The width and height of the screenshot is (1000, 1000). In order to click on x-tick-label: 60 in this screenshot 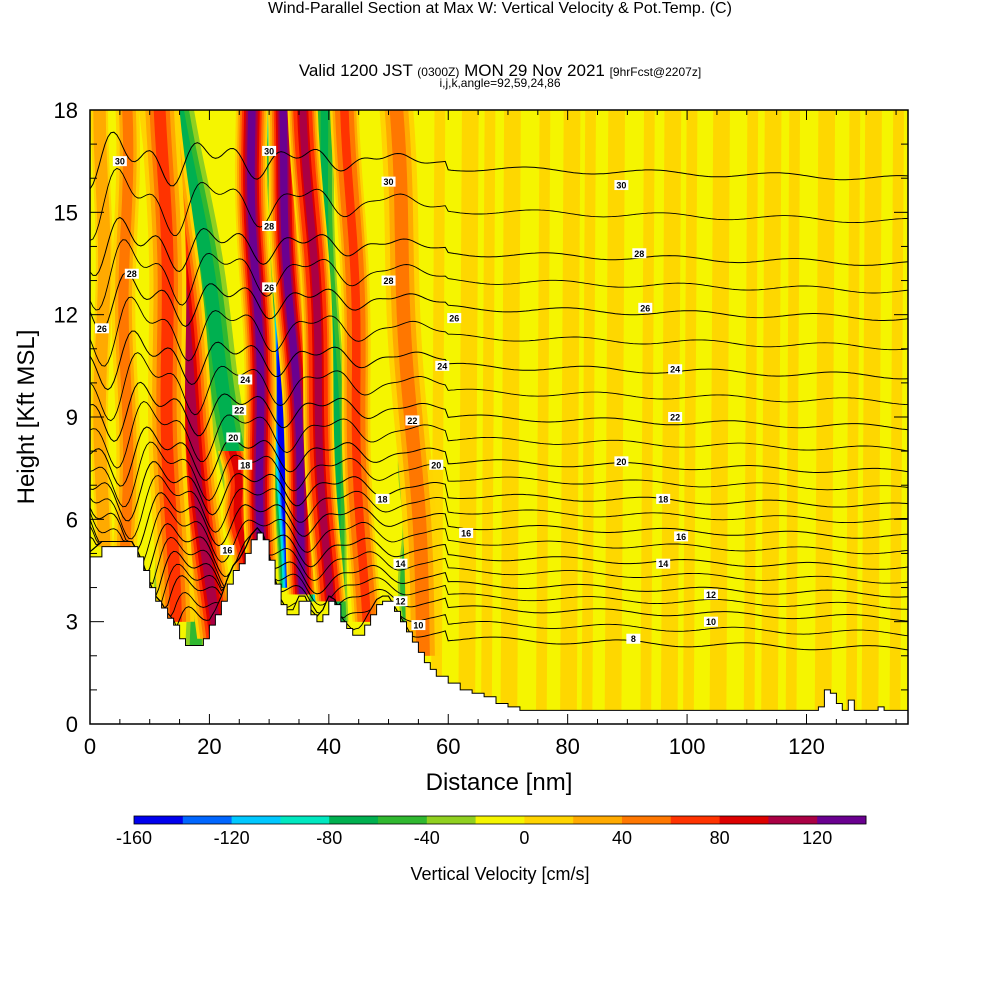, I will do `click(448, 746)`.